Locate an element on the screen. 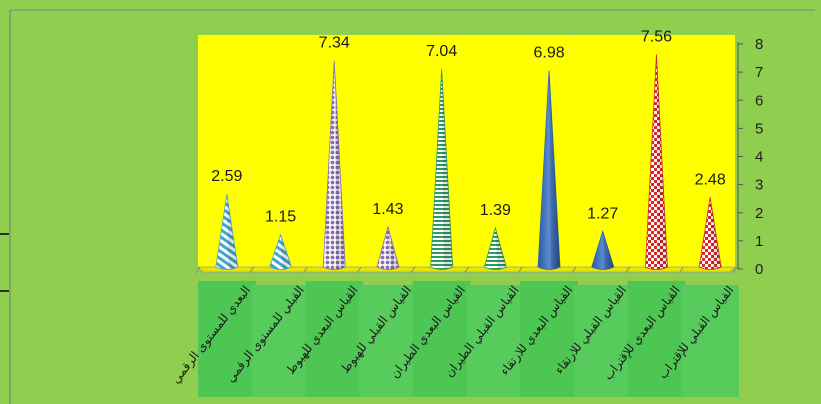  value-label: 1.27 is located at coordinates (602, 213).